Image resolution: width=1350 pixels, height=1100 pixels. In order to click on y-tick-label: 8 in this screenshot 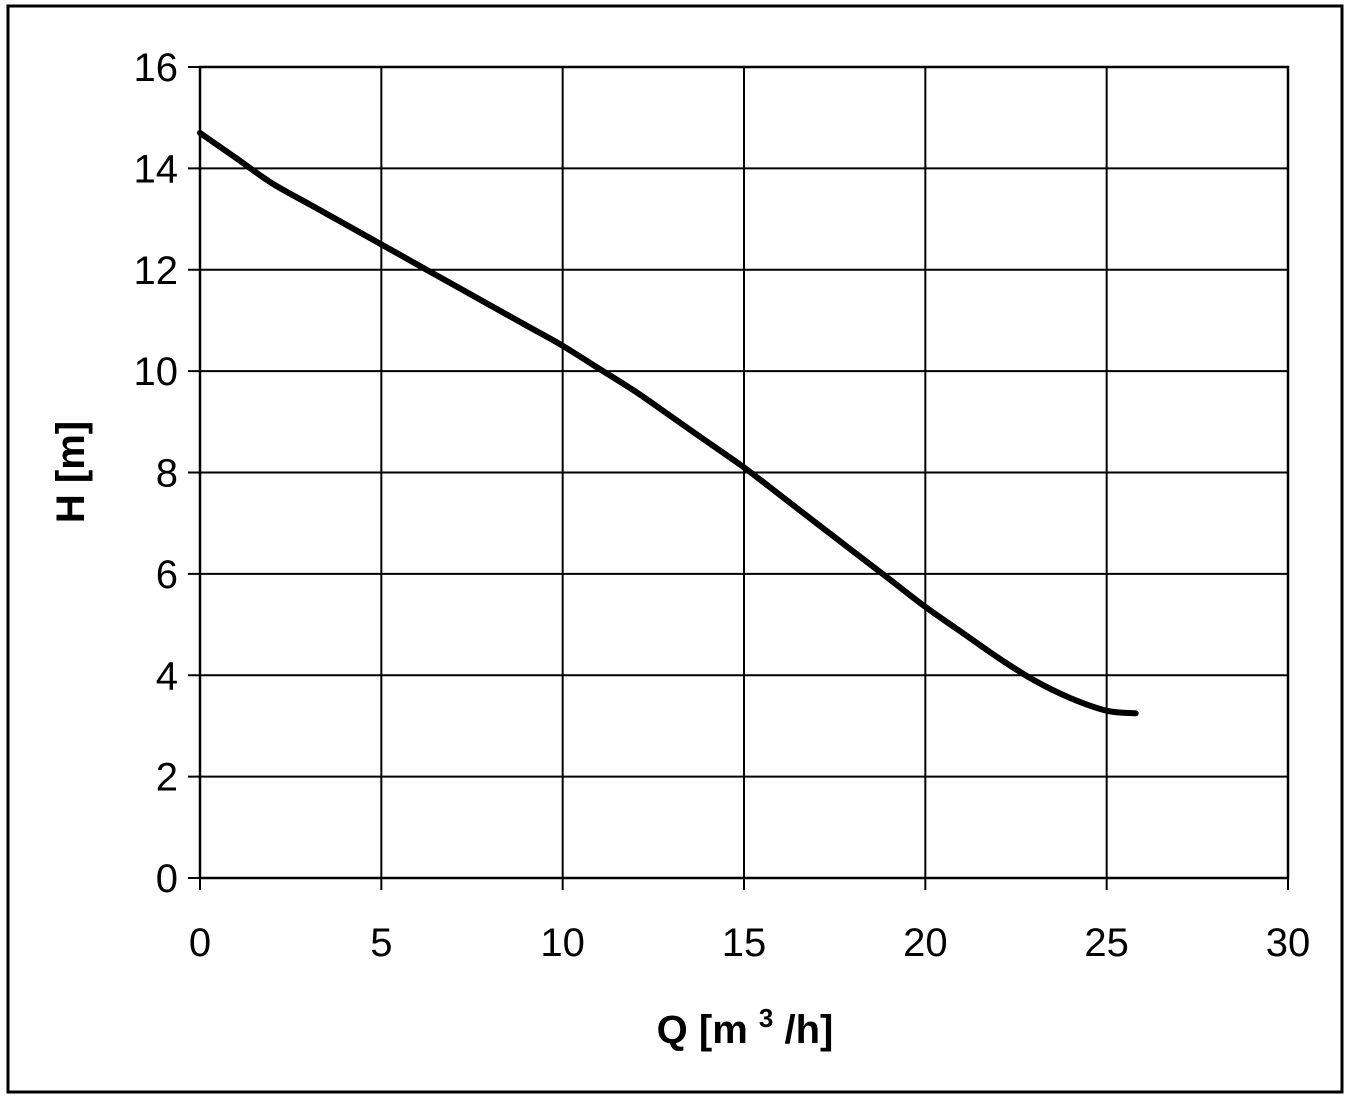, I will do `click(167, 474)`.